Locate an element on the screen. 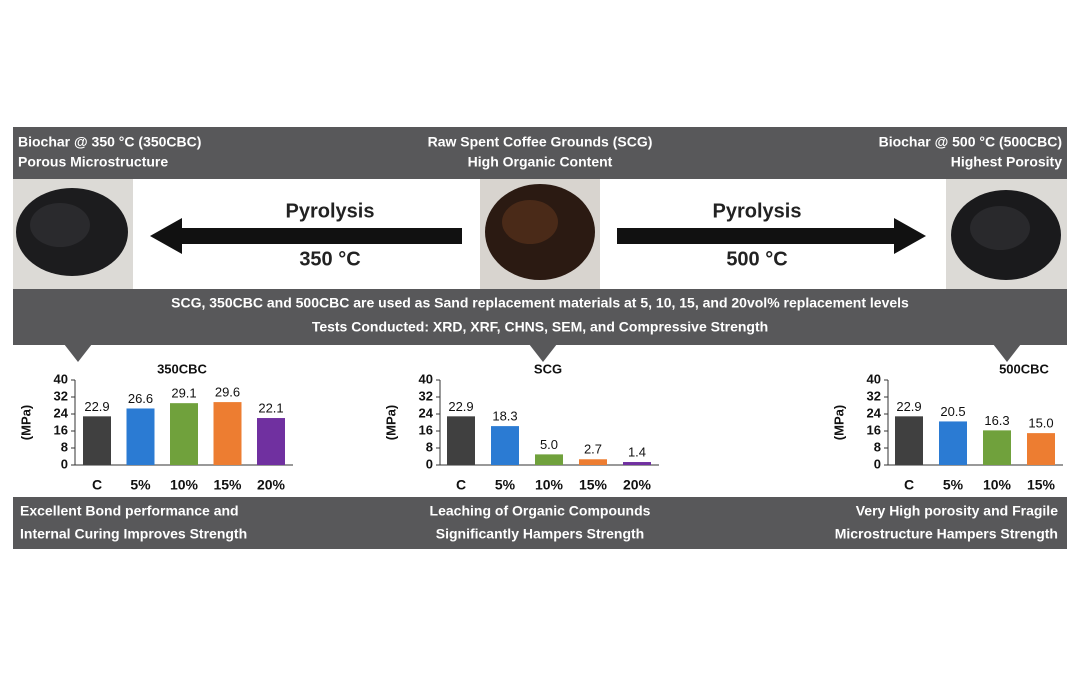 This screenshot has width=1080, height=675. footer-center-line1: Leaching of Organic Compounds is located at coordinates (540, 511).